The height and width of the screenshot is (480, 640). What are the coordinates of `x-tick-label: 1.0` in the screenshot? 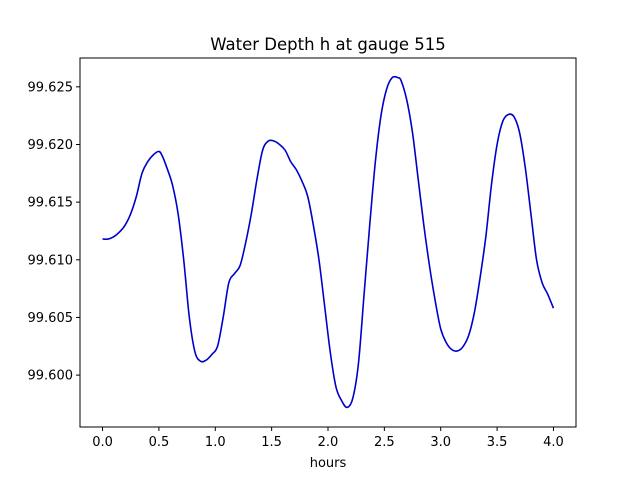 It's located at (215, 442).